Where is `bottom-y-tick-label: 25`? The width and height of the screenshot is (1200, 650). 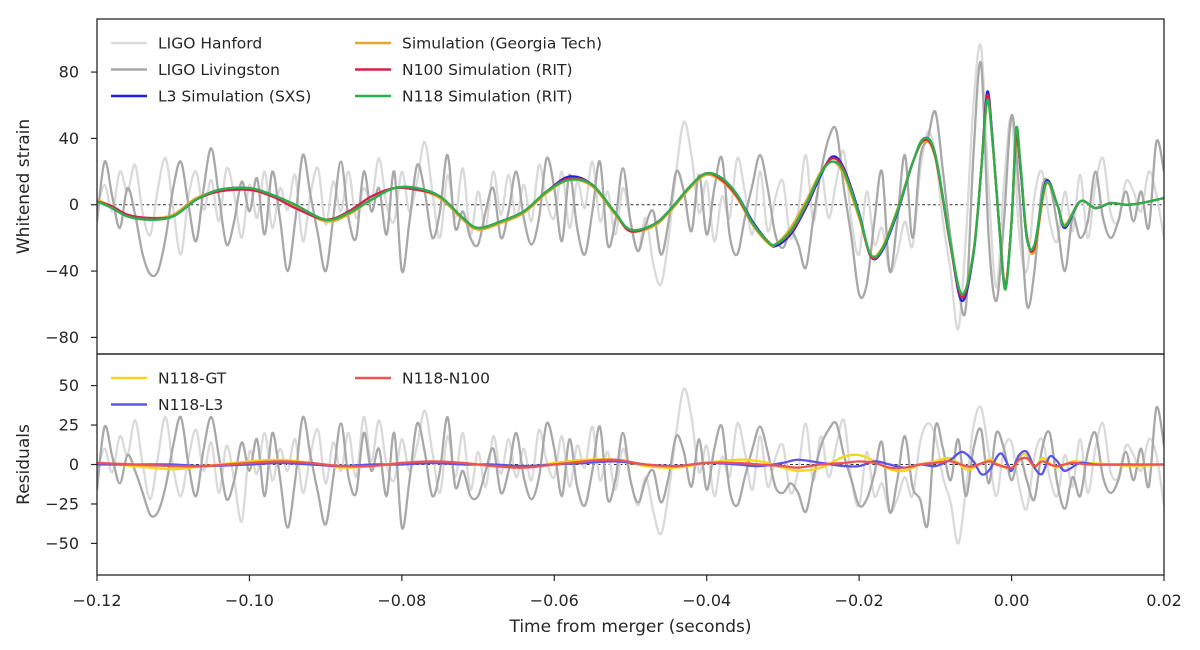
bottom-y-tick-label: 25 is located at coordinates (69, 425).